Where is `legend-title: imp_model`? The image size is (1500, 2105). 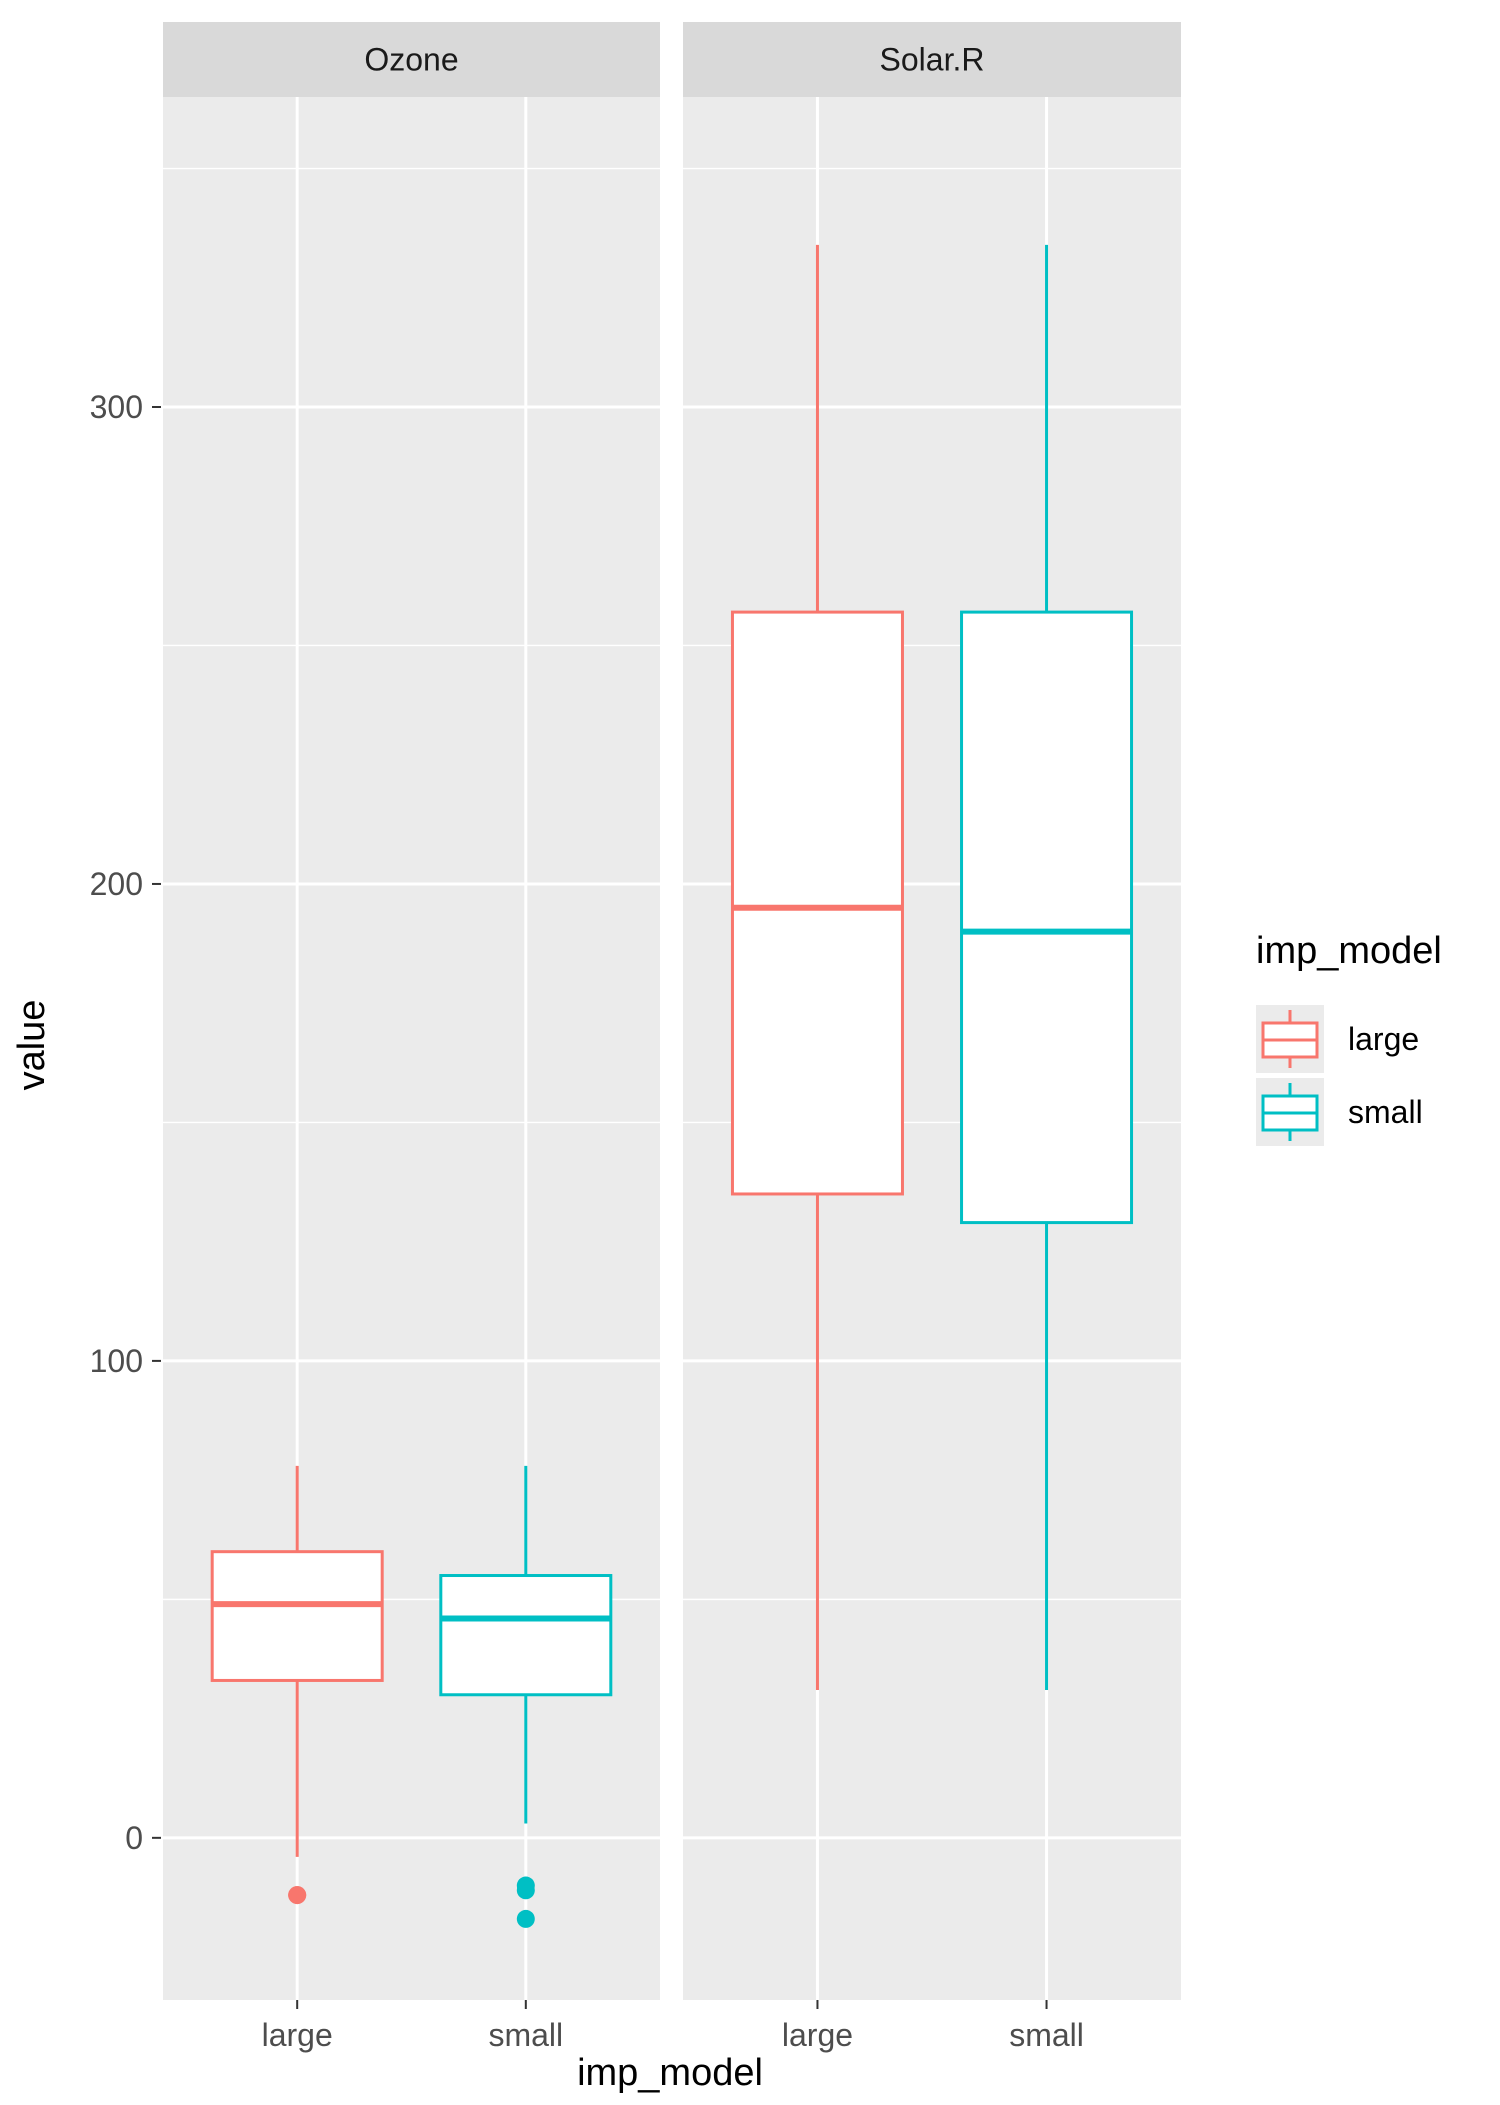 legend-title: imp_model is located at coordinates (1349, 951).